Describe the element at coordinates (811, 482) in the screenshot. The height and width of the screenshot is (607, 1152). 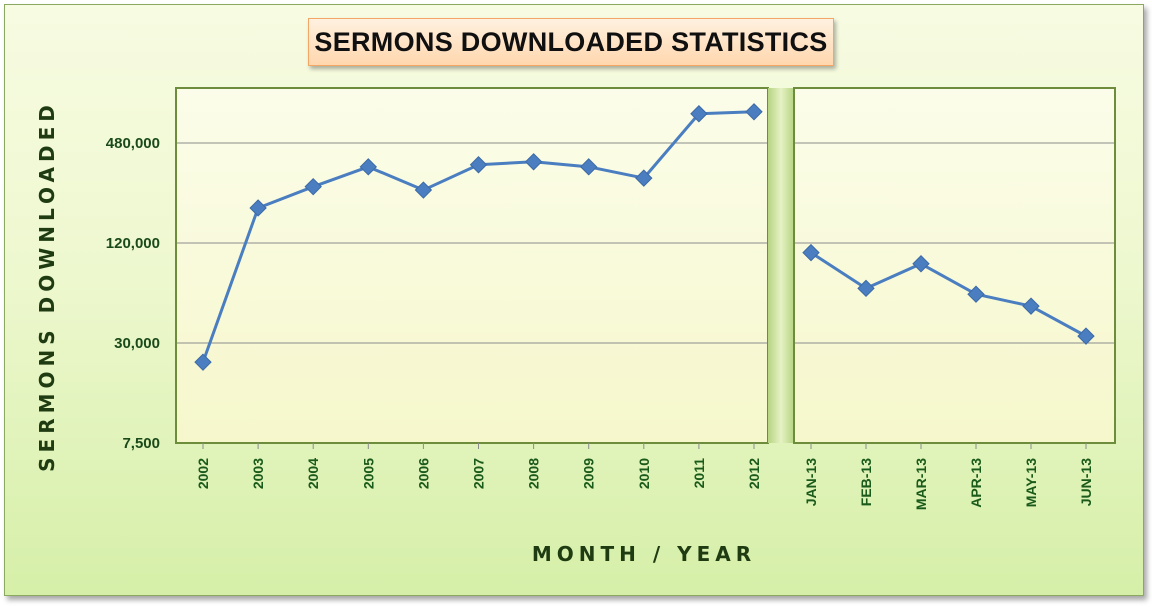
I see `x-tick-label: JAN-13` at that location.